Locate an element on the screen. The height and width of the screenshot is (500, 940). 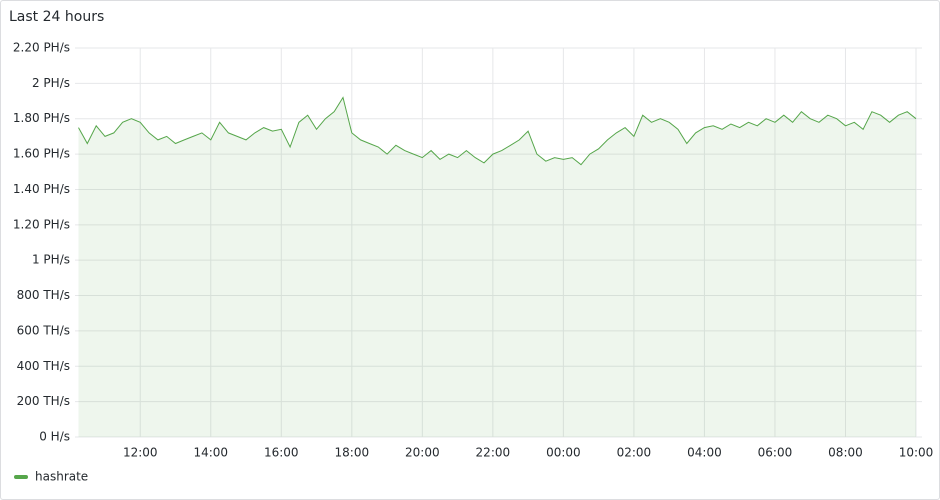
x-tick-label: 06:00 is located at coordinates (775, 453).